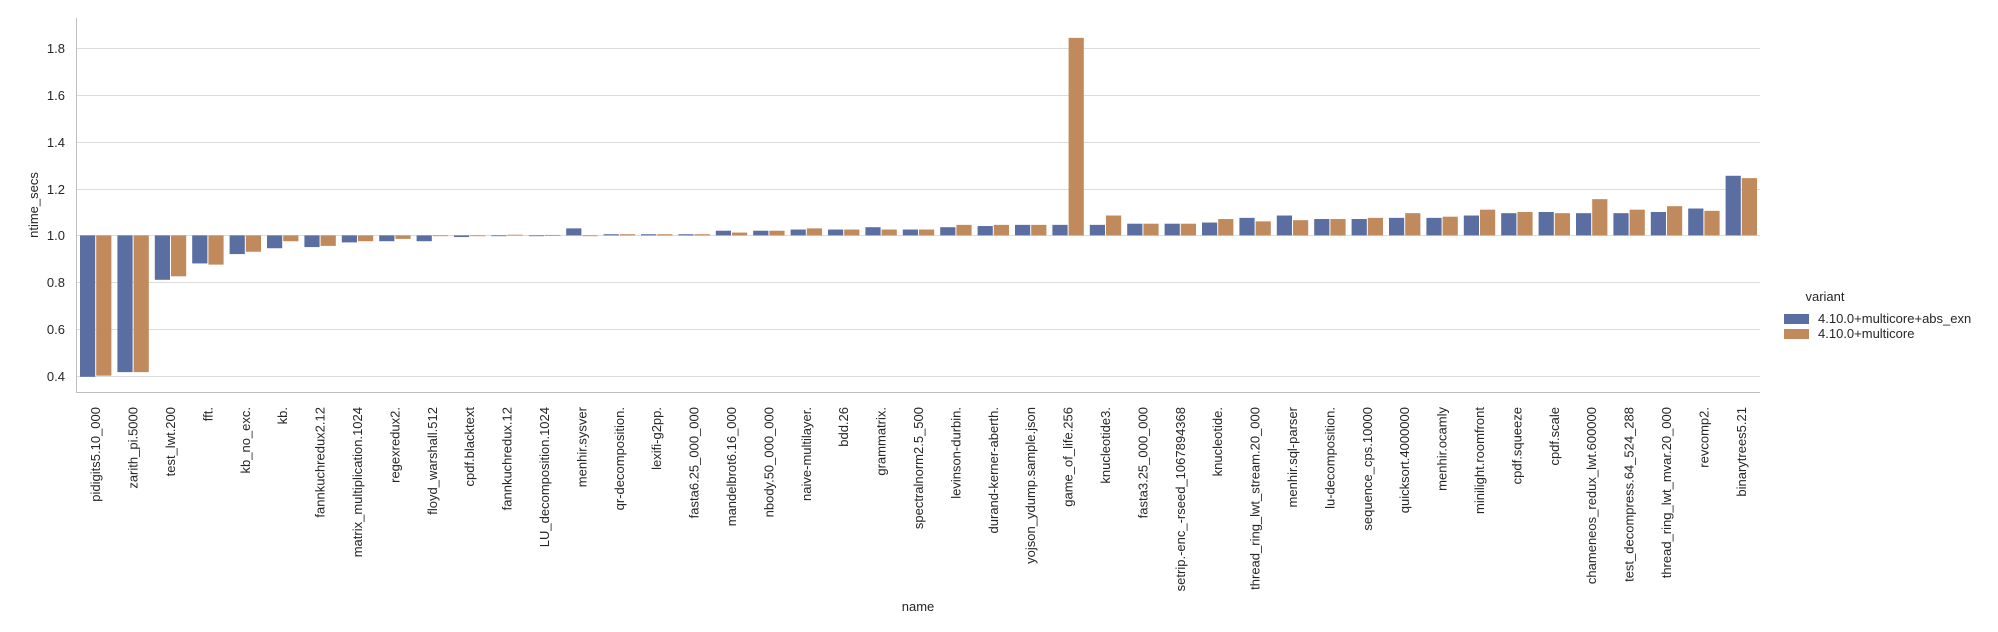  What do you see at coordinates (544, 477) in the screenshot?
I see `x-tick-label: LU_decomposition.1024` at bounding box center [544, 477].